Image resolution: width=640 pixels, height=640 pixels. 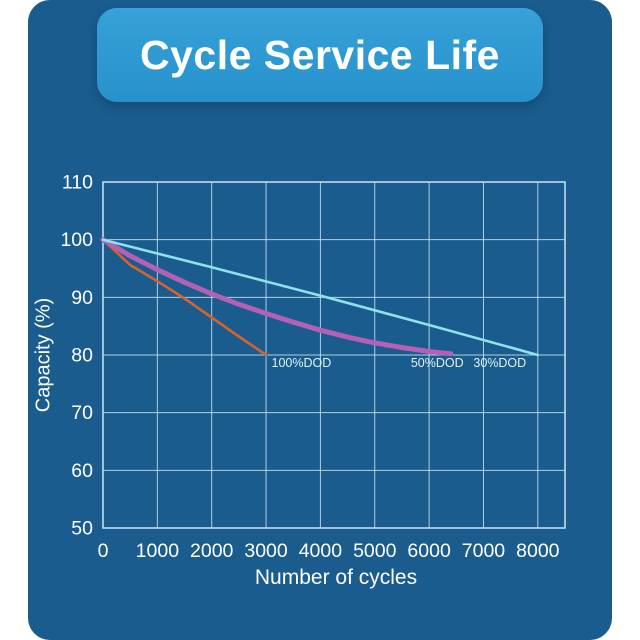 What do you see at coordinates (158, 551) in the screenshot?
I see `x-tick-label: 1000` at bounding box center [158, 551].